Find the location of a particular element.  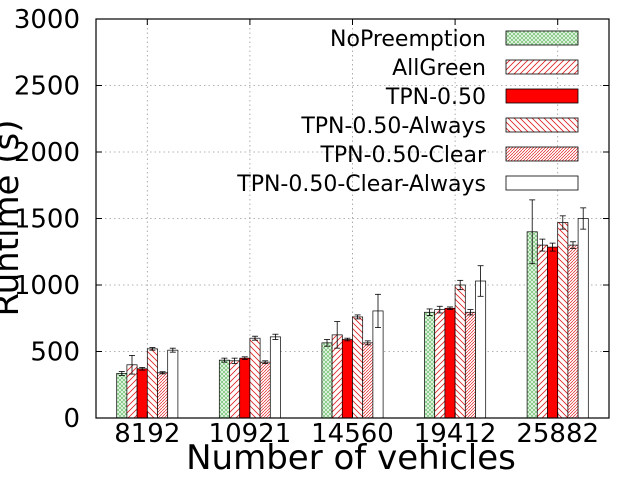

y-tick-label: 1500 is located at coordinates (47, 220).